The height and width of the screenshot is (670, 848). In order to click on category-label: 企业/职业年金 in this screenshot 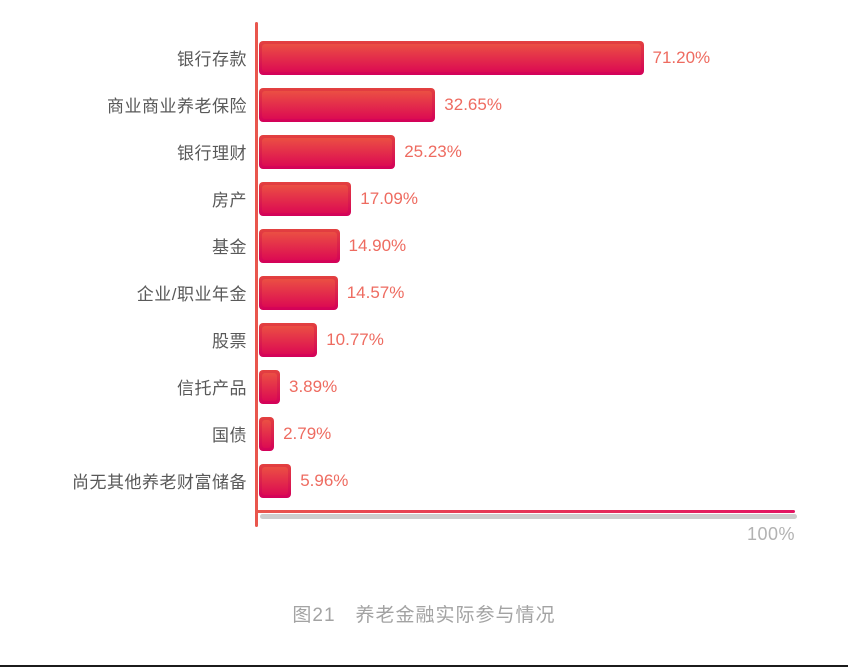, I will do `click(191, 294)`.